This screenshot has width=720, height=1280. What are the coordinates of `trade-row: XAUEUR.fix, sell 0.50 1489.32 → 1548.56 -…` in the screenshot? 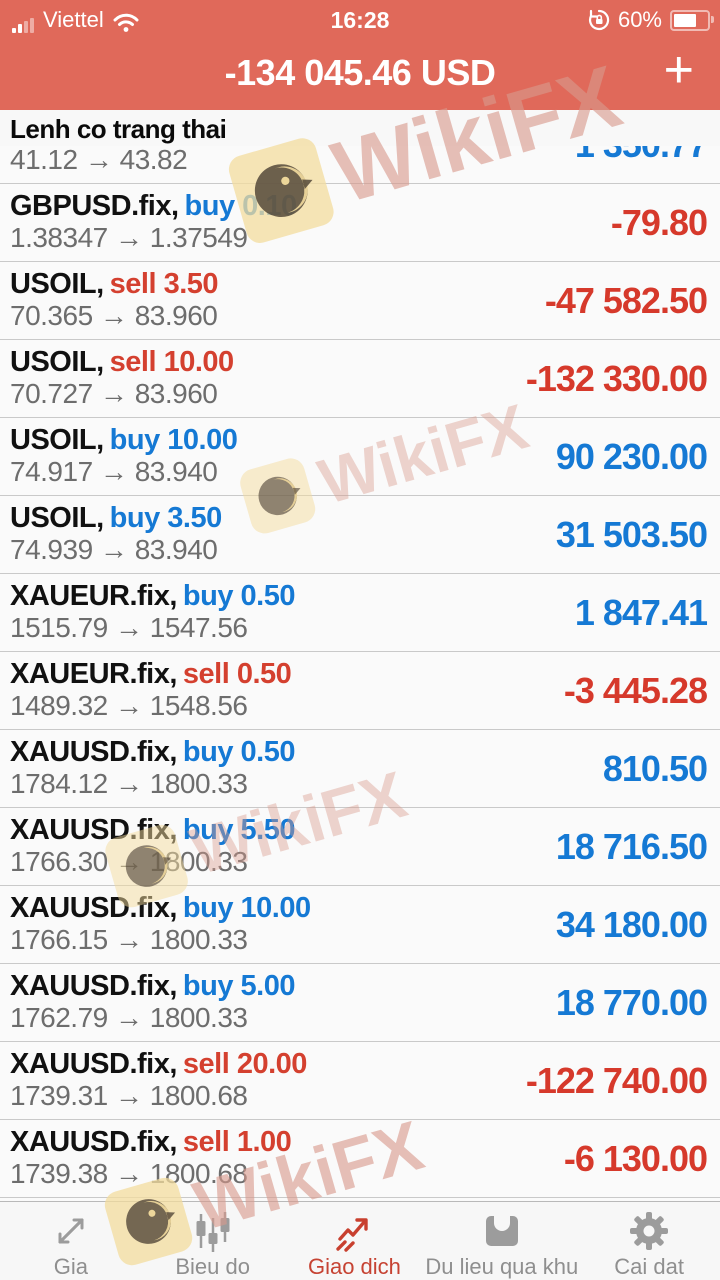 It's located at (360, 691).